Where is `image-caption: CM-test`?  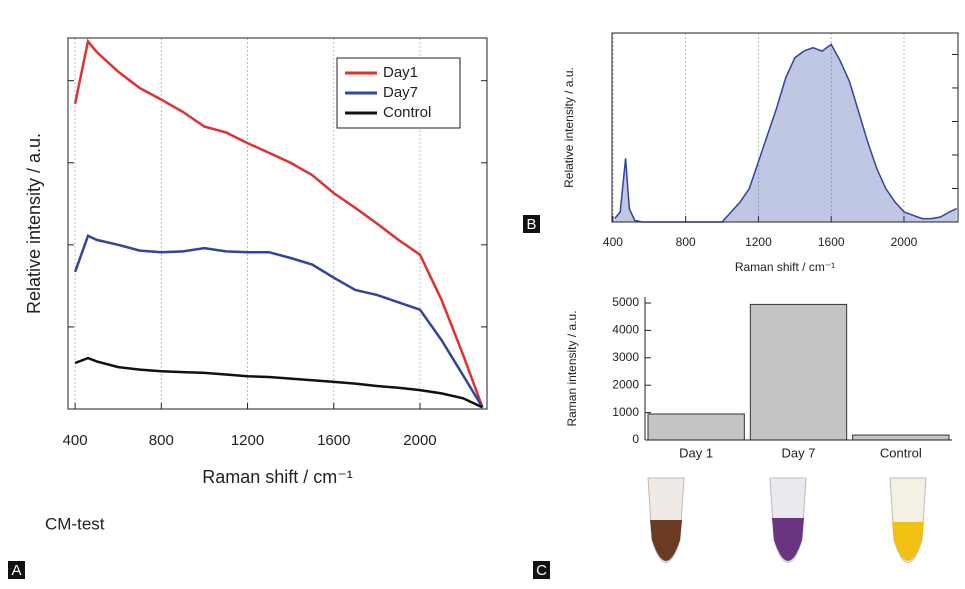 image-caption: CM-test is located at coordinates (75, 523).